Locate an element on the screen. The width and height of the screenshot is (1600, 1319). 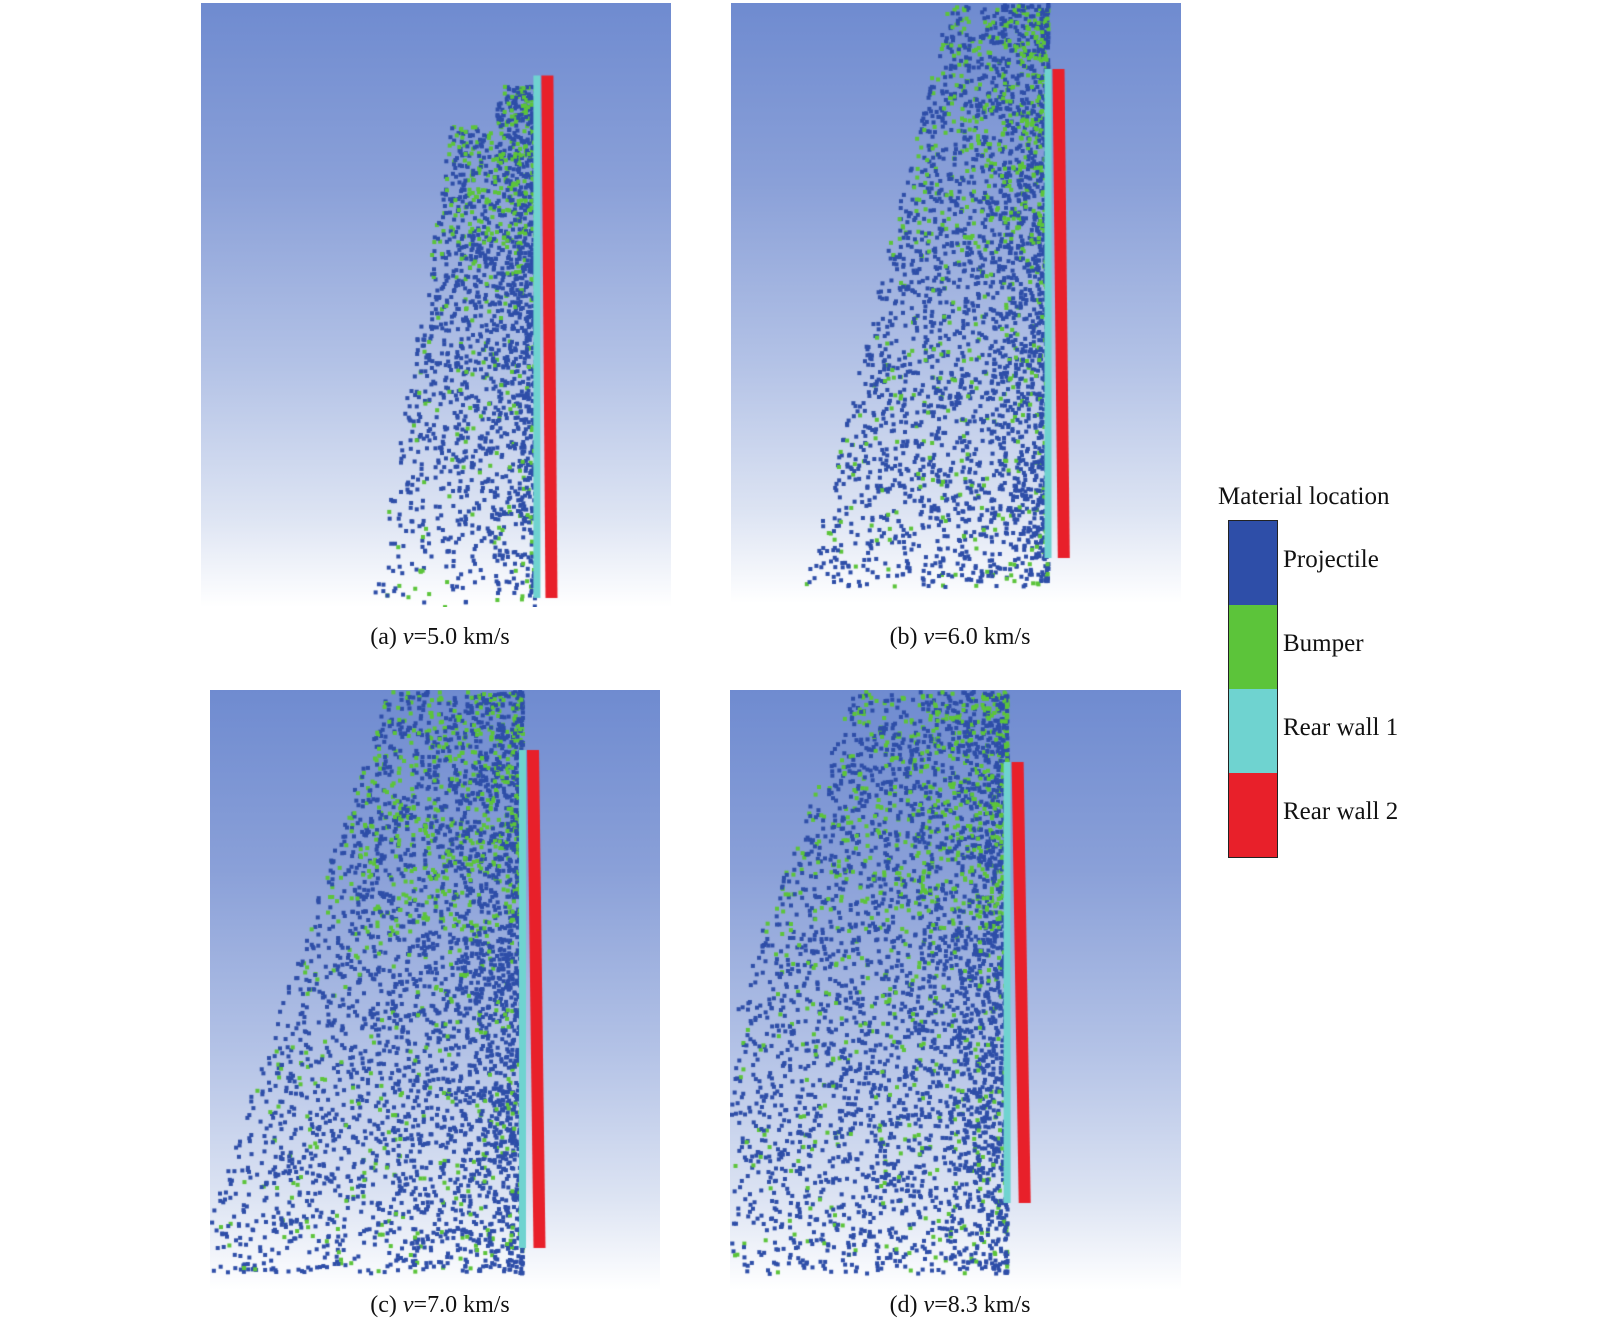
caption-a: (a) v=5.0 km/s is located at coordinates (440, 637).